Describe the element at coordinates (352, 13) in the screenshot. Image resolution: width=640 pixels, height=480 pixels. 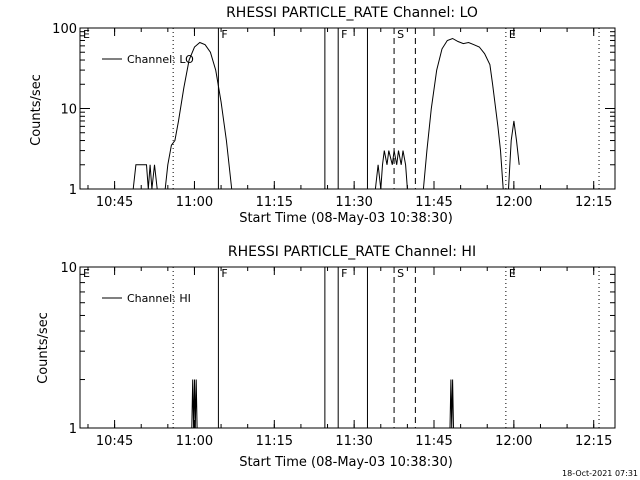
I see `chart-title: RHESSI PARTICLE_RATE Channel: LO` at that location.